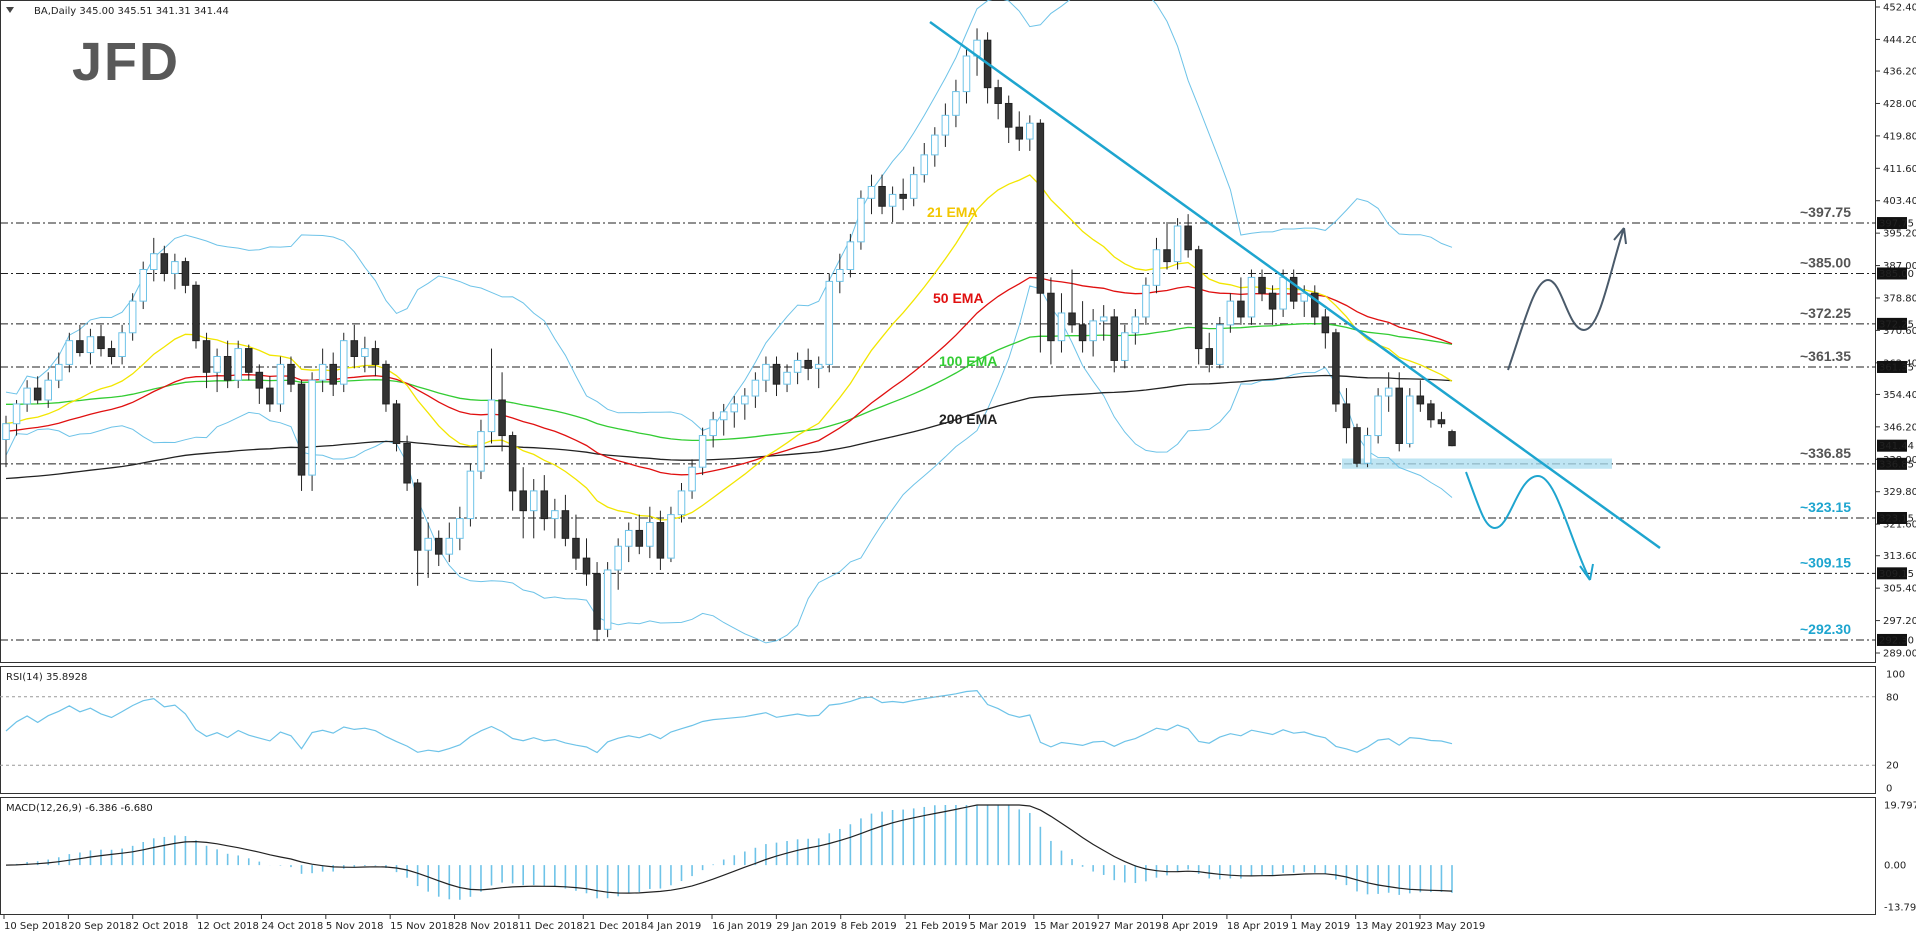 Image resolution: width=1916 pixels, height=936 pixels. What do you see at coordinates (131, 11) in the screenshot?
I see `symbol-header: BA,Daily 345.00 345.51 341.31 341.44` at bounding box center [131, 11].